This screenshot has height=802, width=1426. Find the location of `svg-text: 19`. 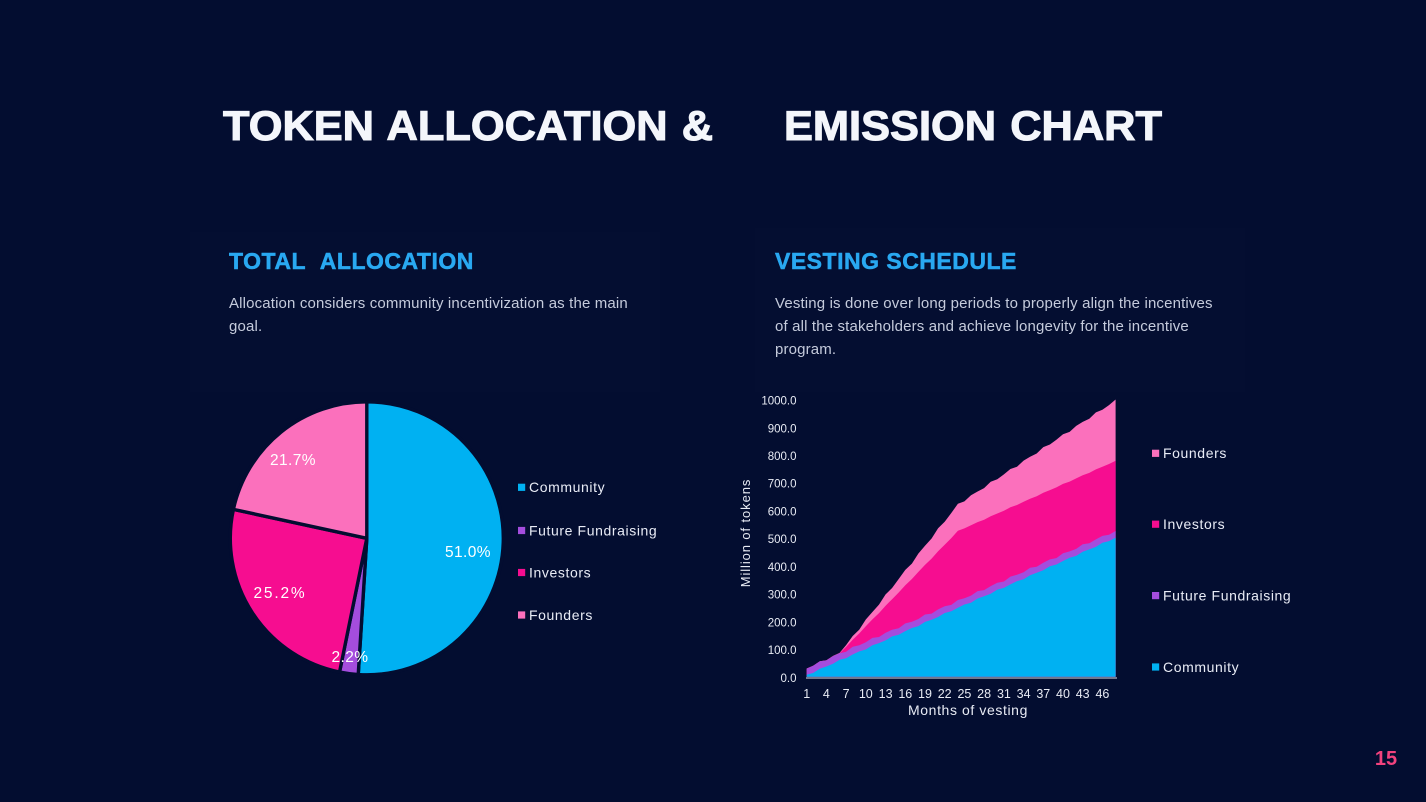

svg-text: 19 is located at coordinates (925, 694).